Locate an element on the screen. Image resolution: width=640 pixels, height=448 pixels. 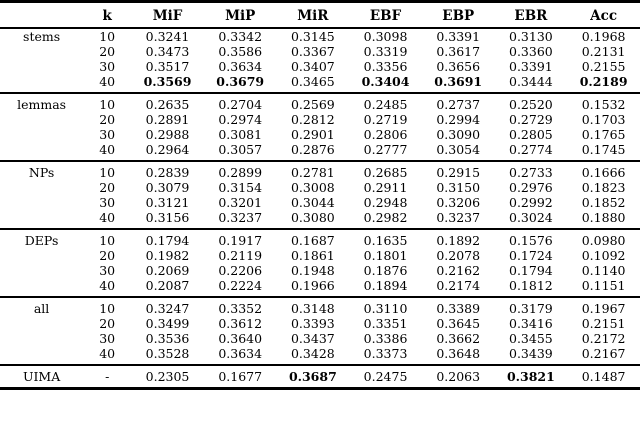
value-cell: 0.2988 is located at coordinates (167, 134).